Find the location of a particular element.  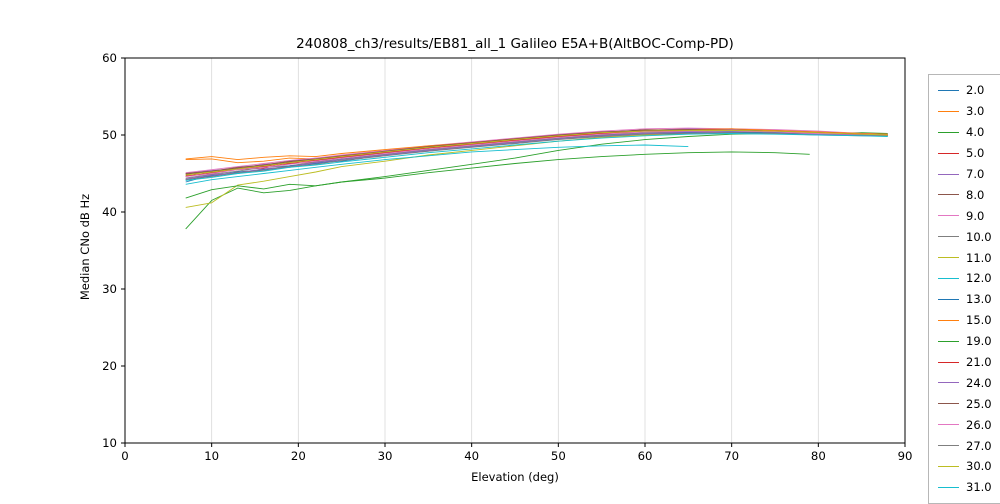

legend-item: 5.0 is located at coordinates (969, 153).